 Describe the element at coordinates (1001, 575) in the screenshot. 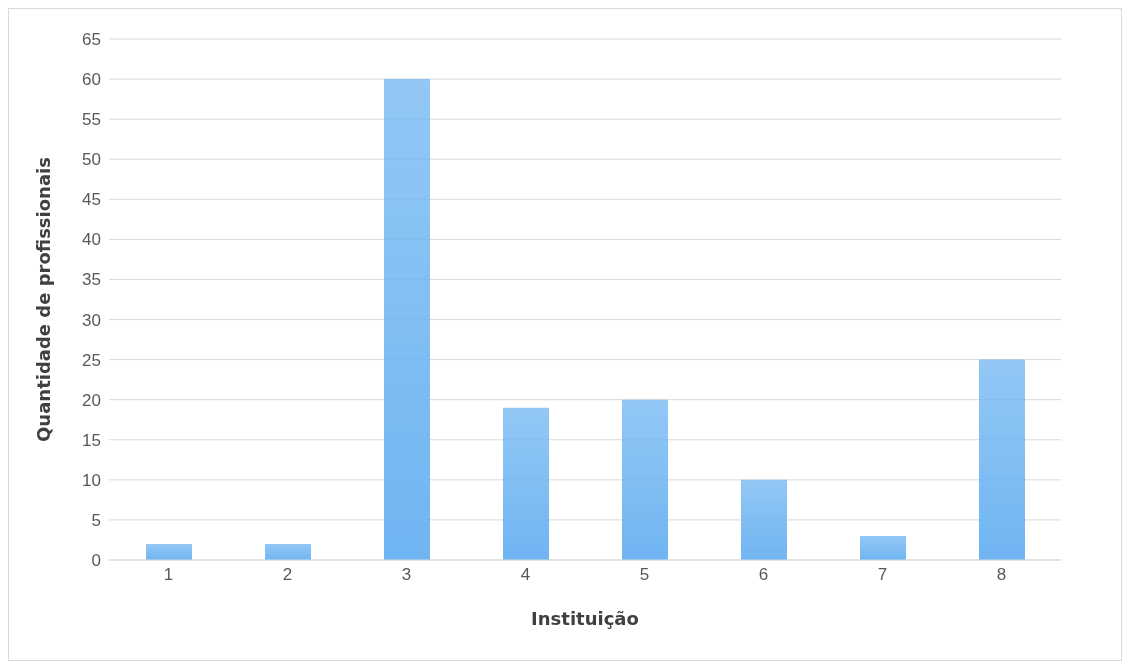

I see `x-tick-label: 8` at that location.